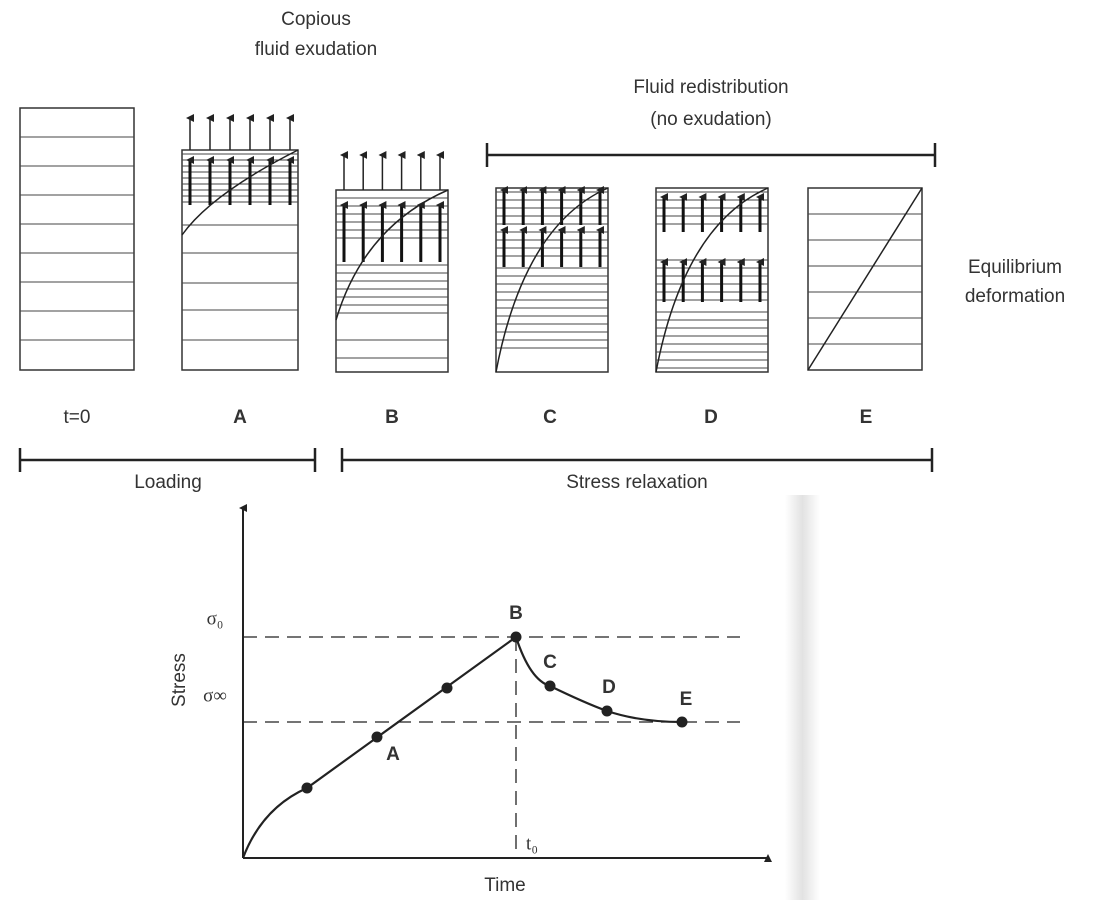 Image resolution: width=1097 pixels, height=900 pixels. I want to click on point-label: C, so click(550, 662).